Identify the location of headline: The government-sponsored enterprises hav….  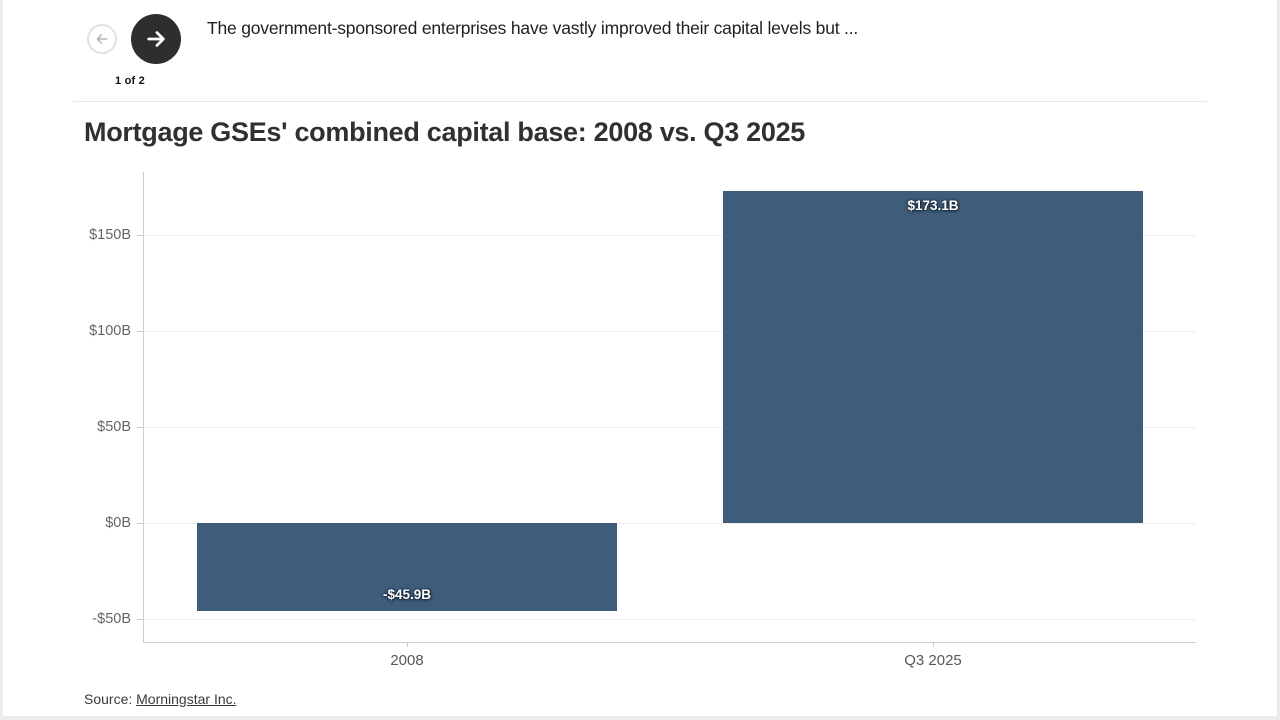
(533, 28).